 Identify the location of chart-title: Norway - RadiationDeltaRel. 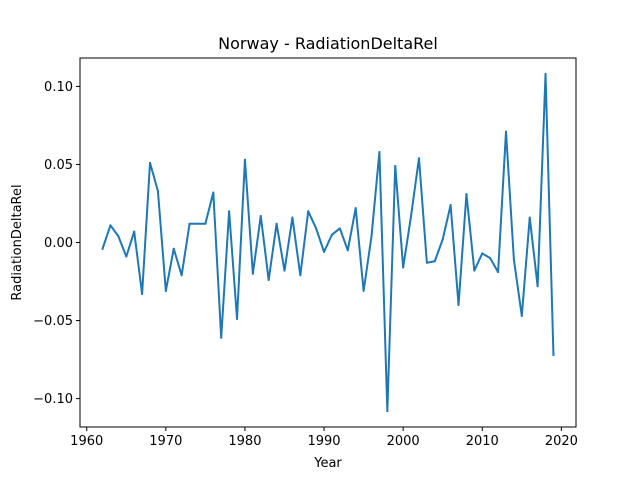
(328, 43).